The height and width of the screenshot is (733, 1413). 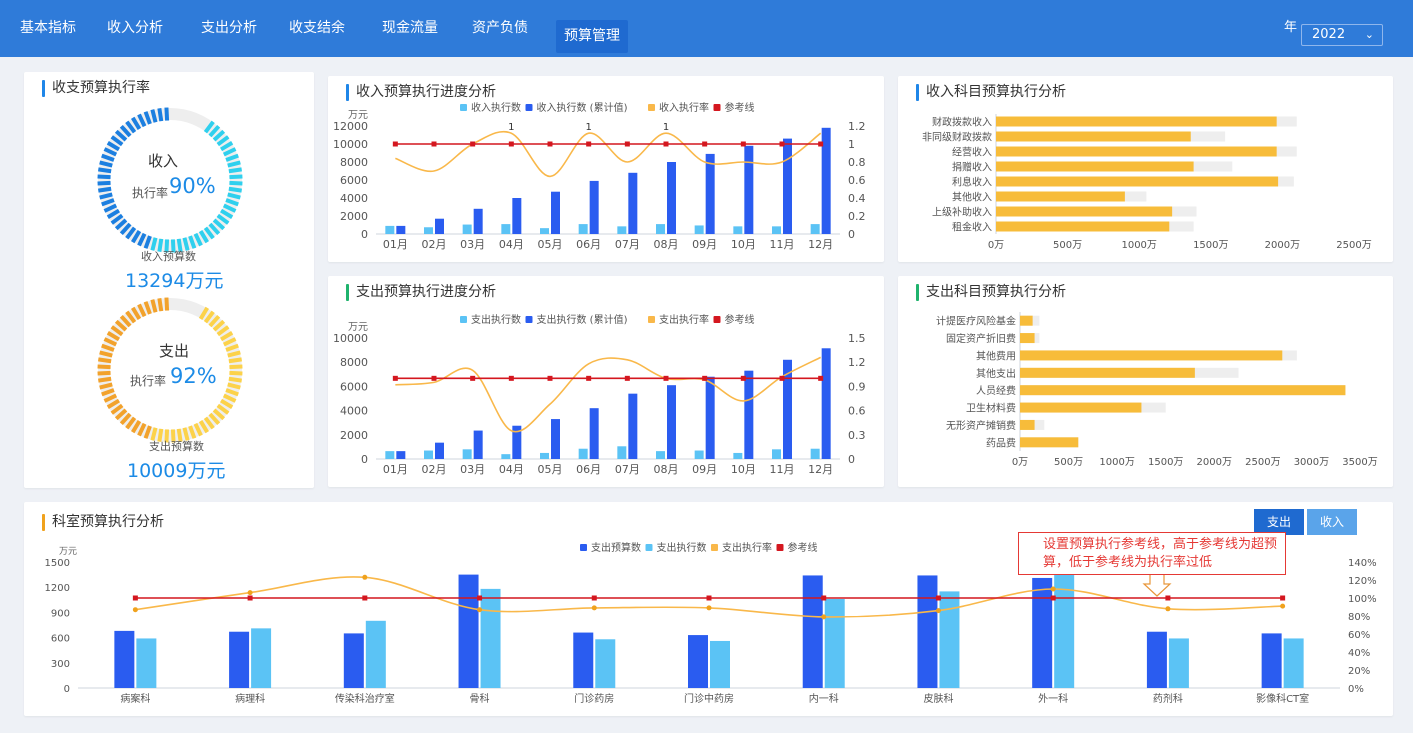 I want to click on y-axis-left-tick: 8000, so click(x=354, y=362).